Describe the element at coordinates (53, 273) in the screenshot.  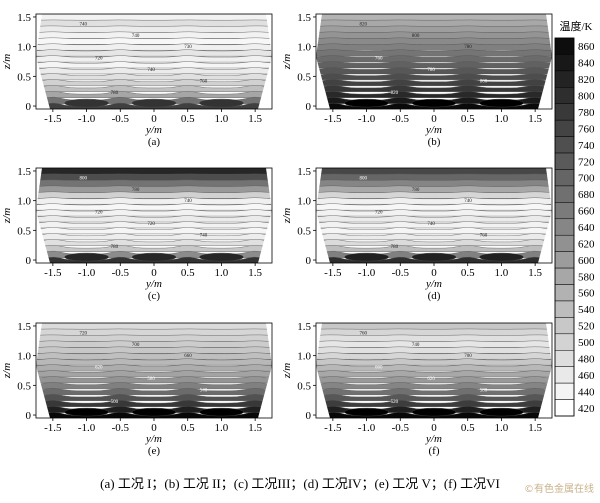
I see `x-tick-label: -1.5` at that location.